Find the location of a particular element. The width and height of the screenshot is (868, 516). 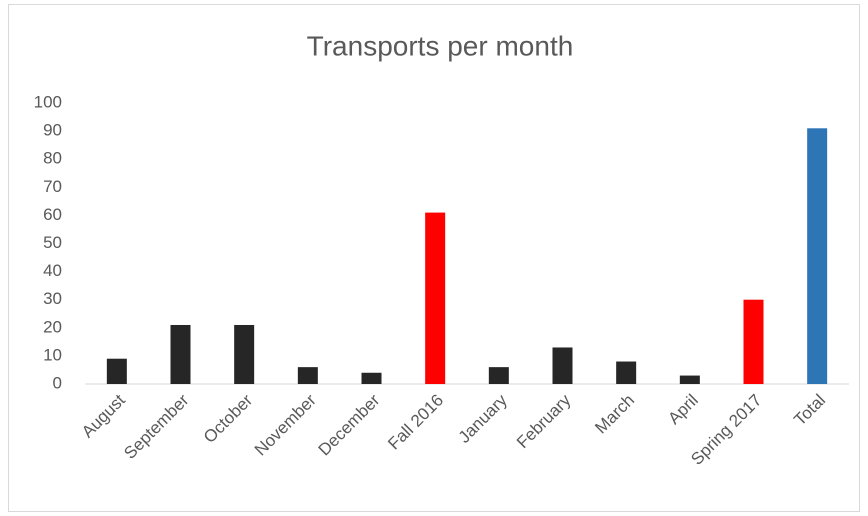

y-tick-label: 20 is located at coordinates (52, 326).